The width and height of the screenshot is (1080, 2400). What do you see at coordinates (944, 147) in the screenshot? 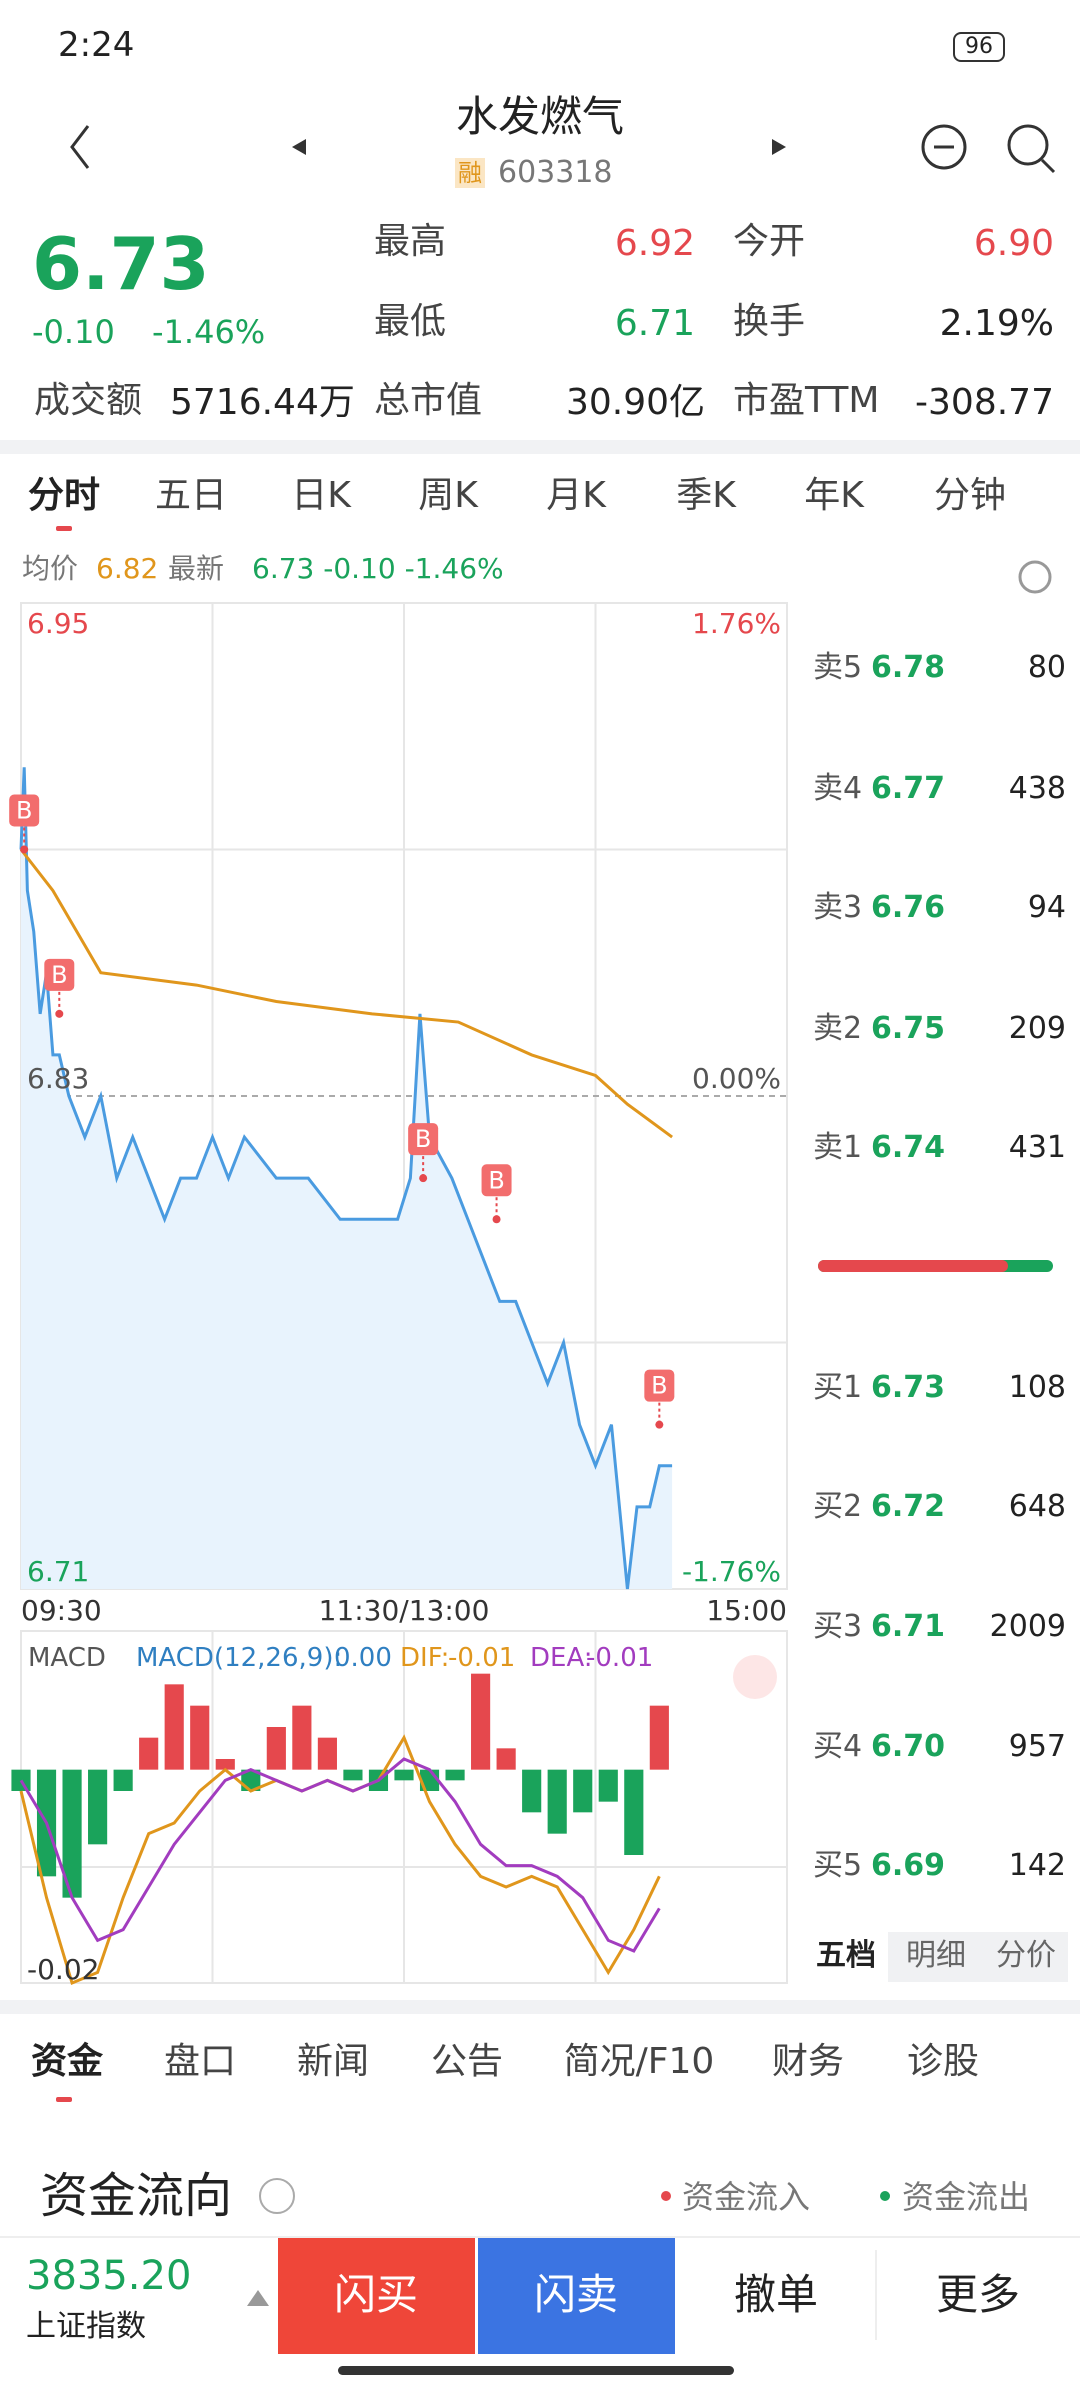
I see `remove-icon` at bounding box center [944, 147].